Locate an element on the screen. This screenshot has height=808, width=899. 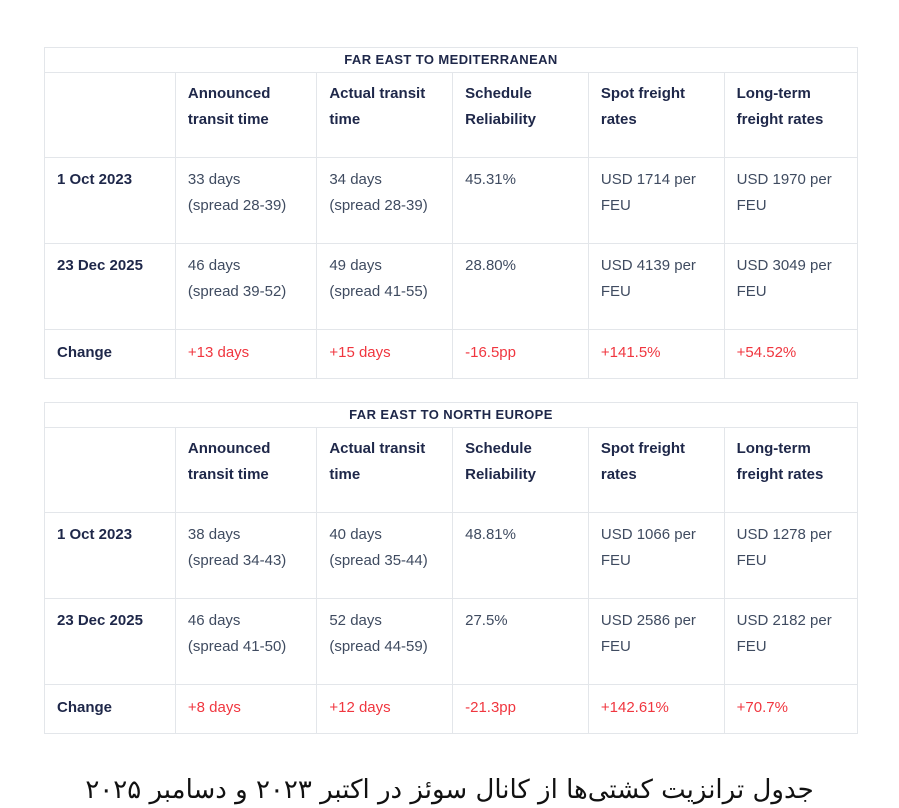
cell: 45.31% is located at coordinates (520, 200).